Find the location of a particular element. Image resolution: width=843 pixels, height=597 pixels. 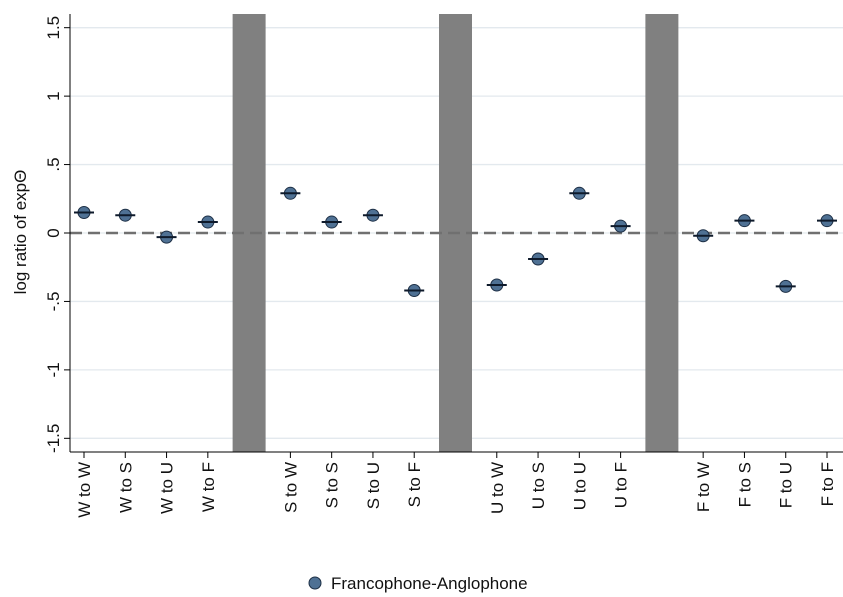

y-tick-label: -.5 is located at coordinates (53, 302).